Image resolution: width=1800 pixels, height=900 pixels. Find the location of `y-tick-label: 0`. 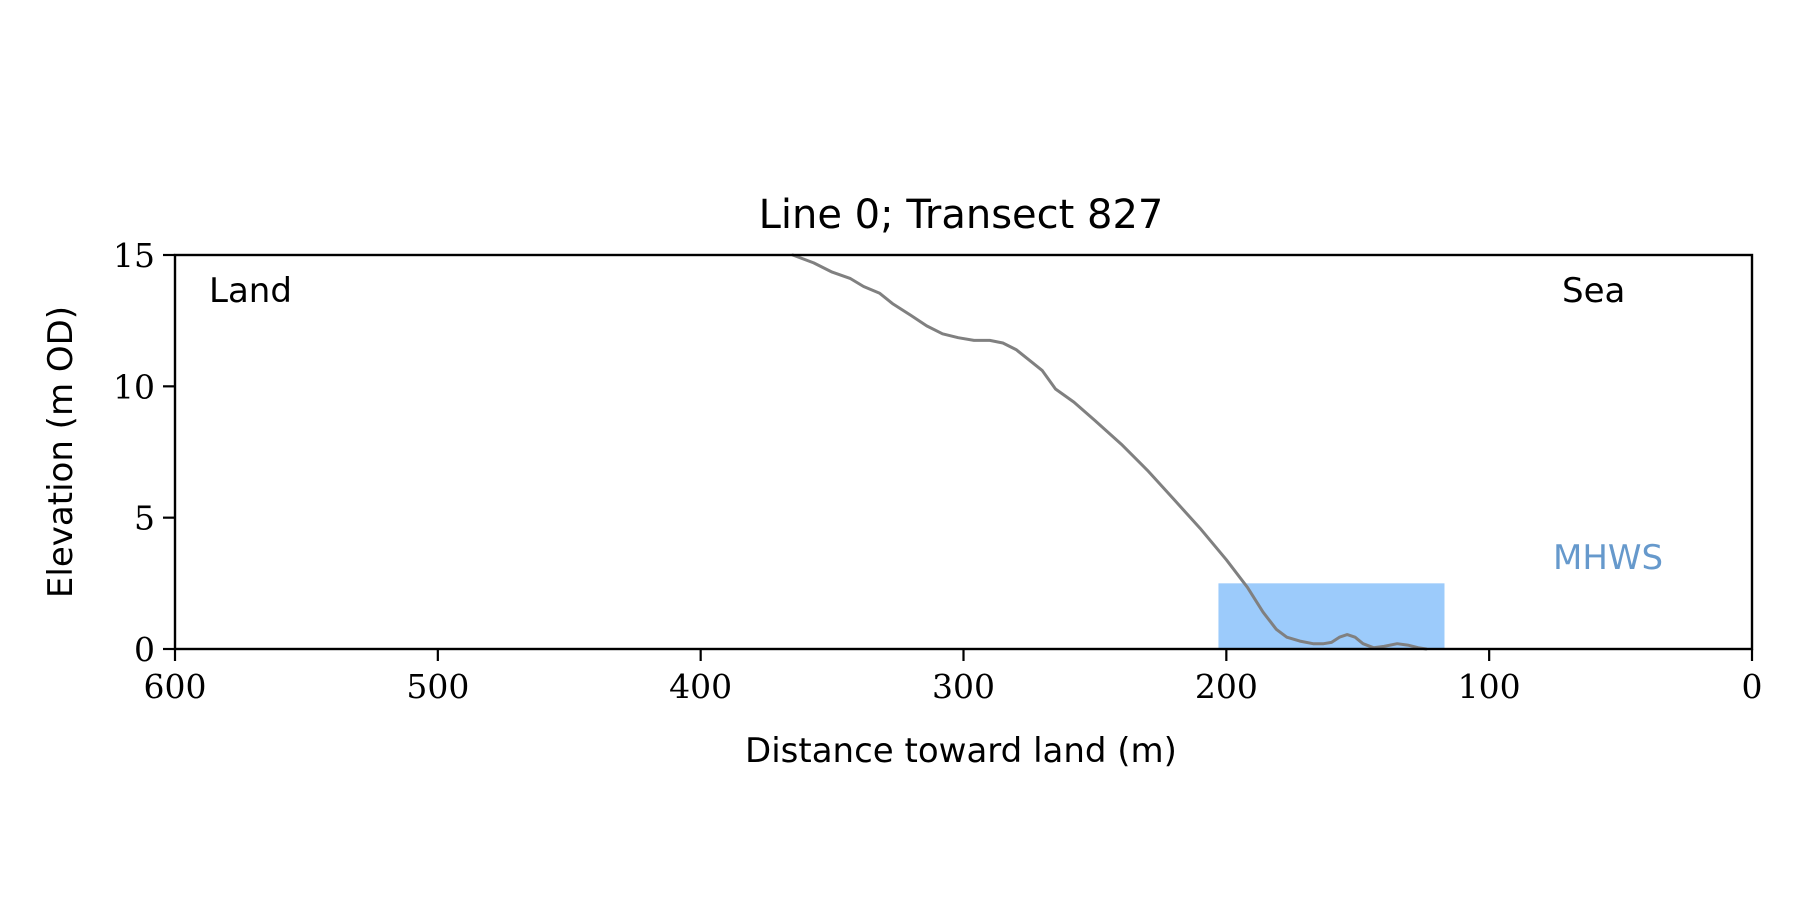

y-tick-label: 0 is located at coordinates (144, 649).